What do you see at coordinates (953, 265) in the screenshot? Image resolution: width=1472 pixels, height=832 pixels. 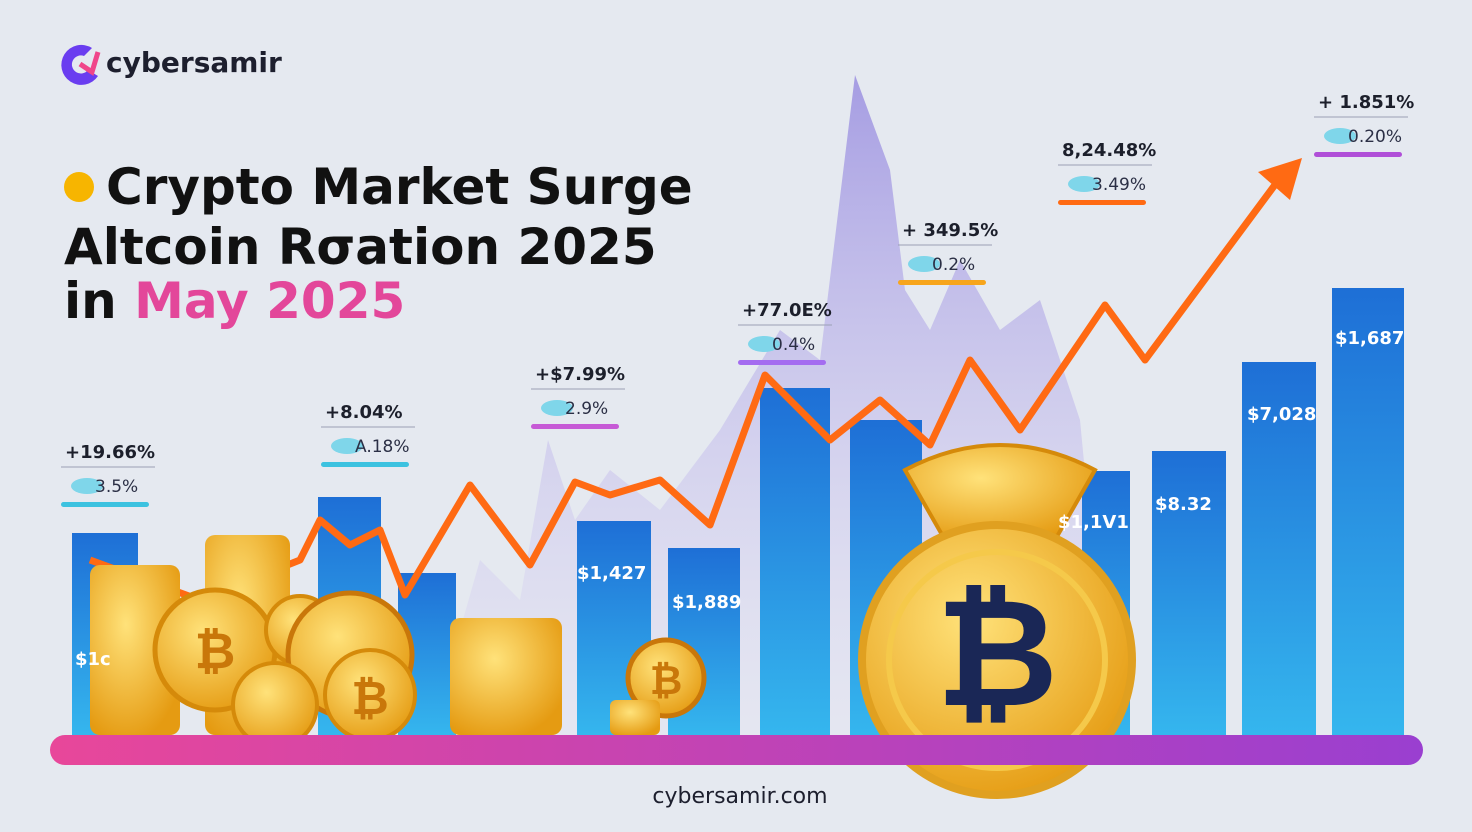 I see `detail-label: 0.2%` at bounding box center [953, 265].